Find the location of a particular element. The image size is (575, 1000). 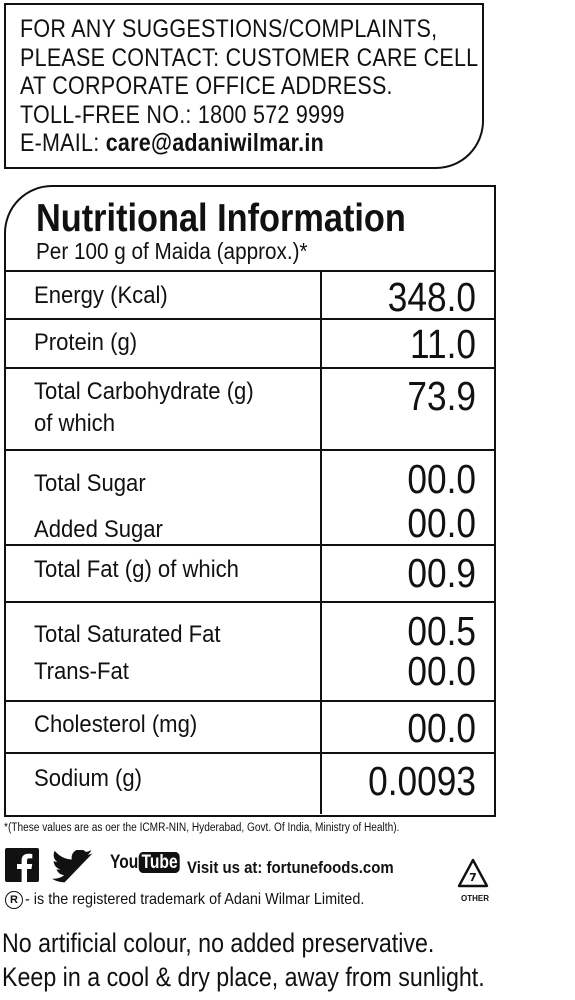

email-address: care@adaniwilmar.in is located at coordinates (214, 143).